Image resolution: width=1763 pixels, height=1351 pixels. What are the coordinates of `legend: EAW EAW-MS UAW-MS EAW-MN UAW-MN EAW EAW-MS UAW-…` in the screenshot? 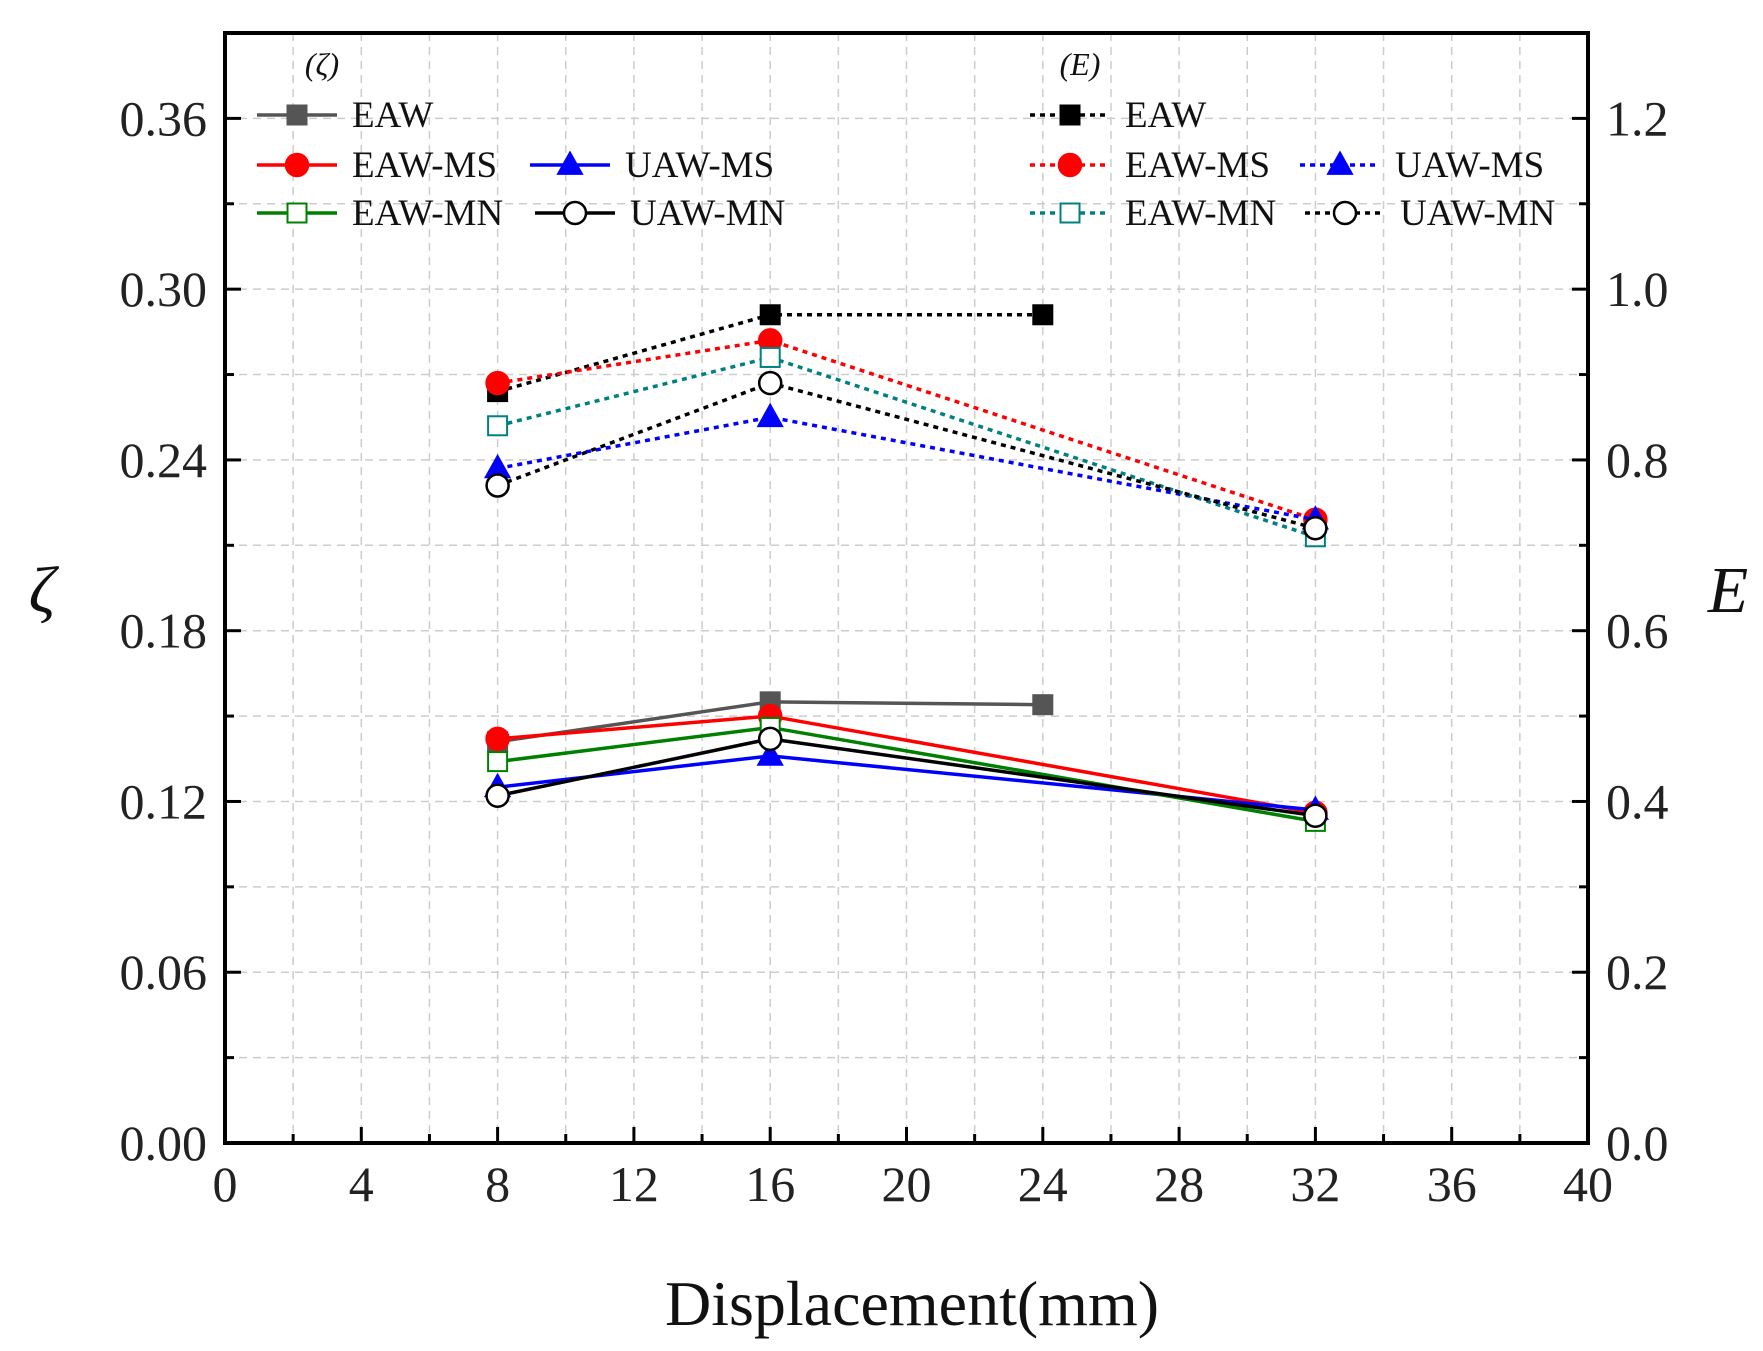 It's located at (906, 164).